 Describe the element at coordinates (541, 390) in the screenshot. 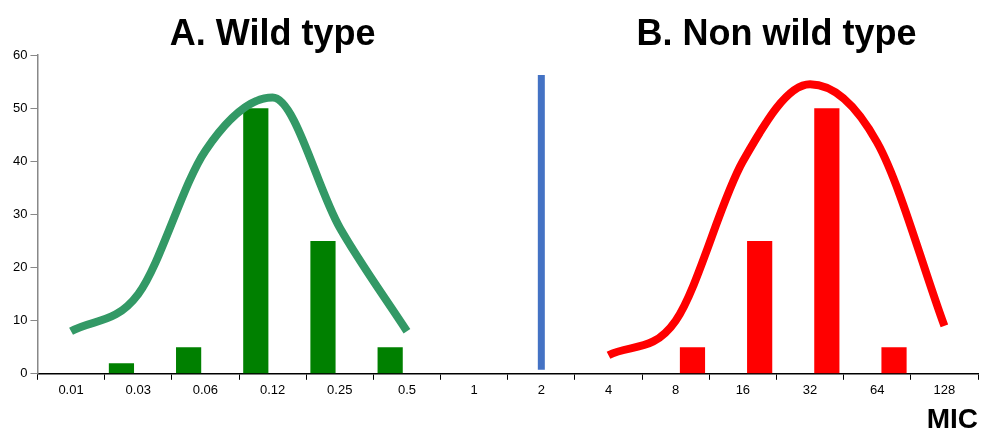

I see `x-tick-label: 2` at that location.